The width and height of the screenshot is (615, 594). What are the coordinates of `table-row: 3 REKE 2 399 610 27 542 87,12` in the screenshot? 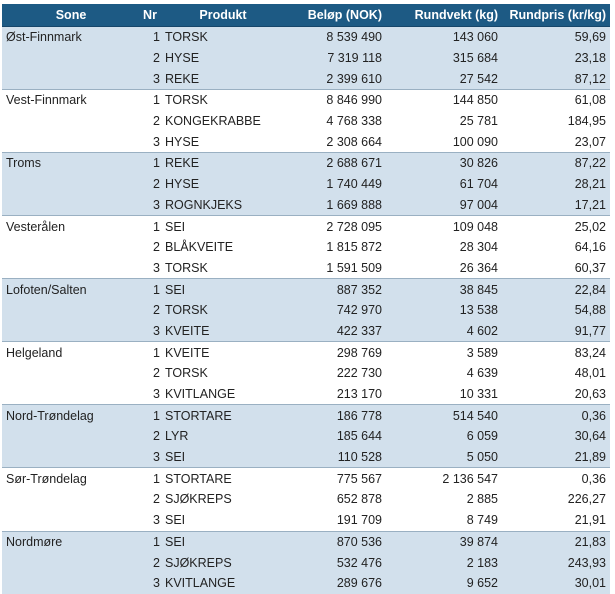 It's located at (306, 78).